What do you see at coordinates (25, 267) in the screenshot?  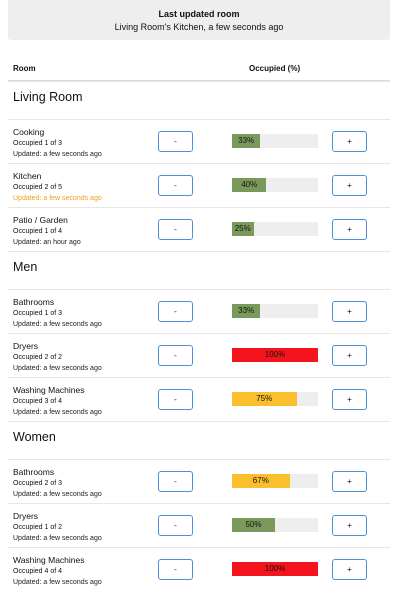 I see `section-title: Men` at bounding box center [25, 267].